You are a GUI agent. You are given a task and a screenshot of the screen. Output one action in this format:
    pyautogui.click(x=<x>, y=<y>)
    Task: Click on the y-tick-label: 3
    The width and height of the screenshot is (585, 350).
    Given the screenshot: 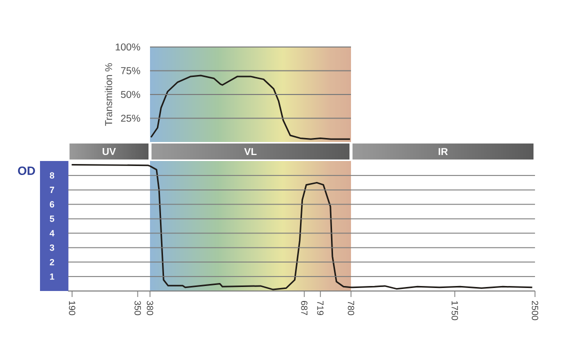 What is the action you would take?
    pyautogui.click(x=52, y=247)
    